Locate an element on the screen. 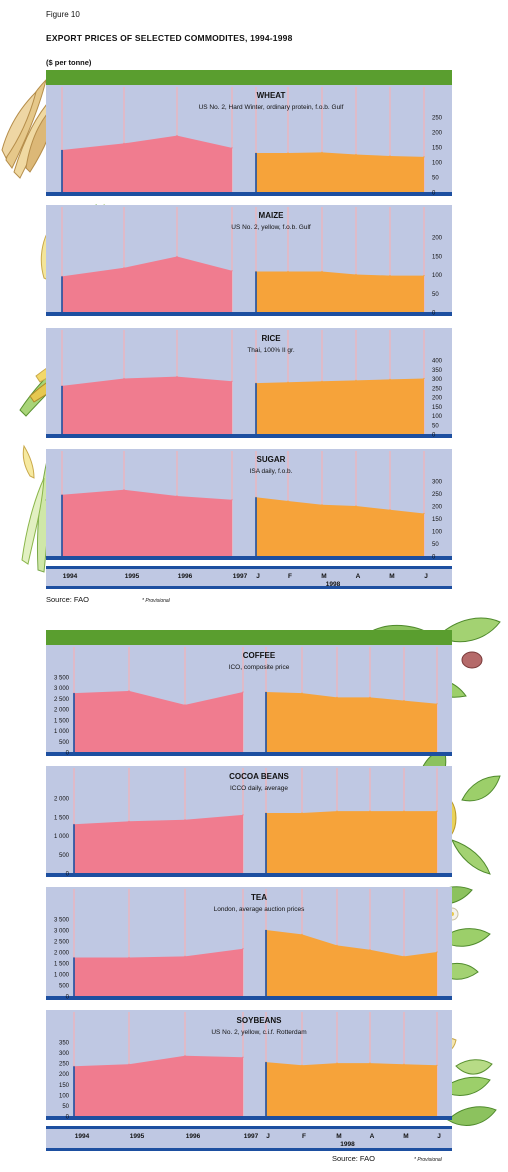 This screenshot has width=508, height=1172. provisional-note-top: * Provisional is located at coordinates (156, 601).